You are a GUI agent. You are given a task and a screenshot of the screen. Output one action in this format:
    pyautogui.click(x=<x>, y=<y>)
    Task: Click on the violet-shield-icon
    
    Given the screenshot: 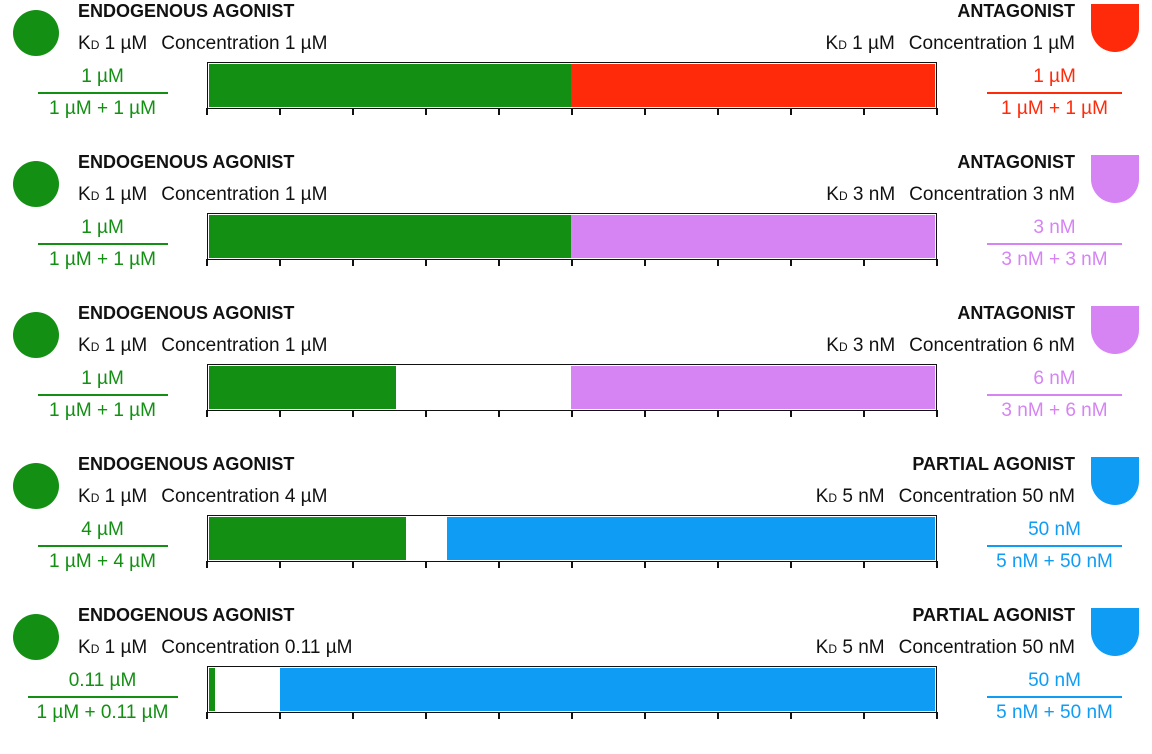 What is the action you would take?
    pyautogui.click(x=1115, y=330)
    